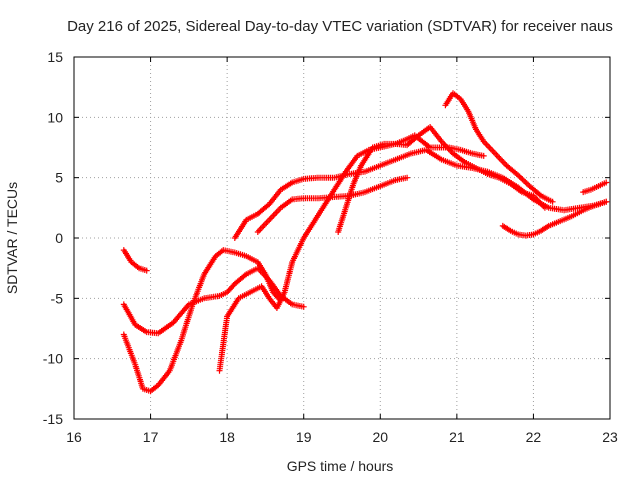 The height and width of the screenshot is (480, 640). I want to click on y-tick-label: 5, so click(59, 178).